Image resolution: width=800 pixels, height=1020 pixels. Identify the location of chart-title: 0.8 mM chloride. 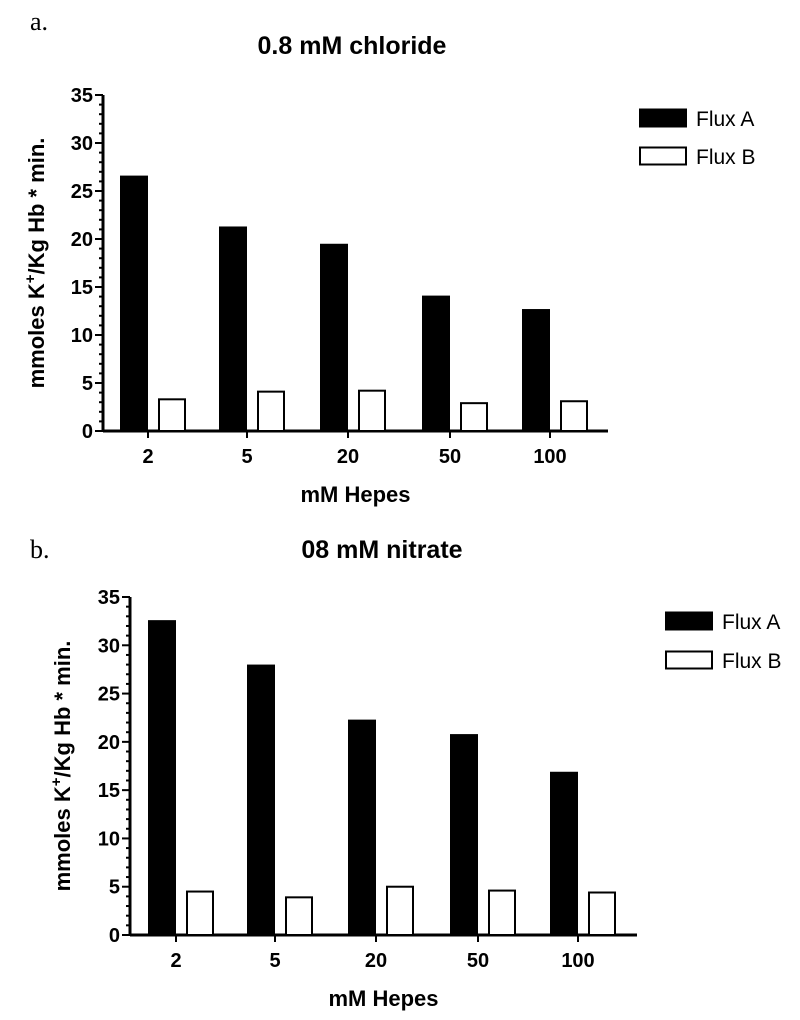
(352, 46).